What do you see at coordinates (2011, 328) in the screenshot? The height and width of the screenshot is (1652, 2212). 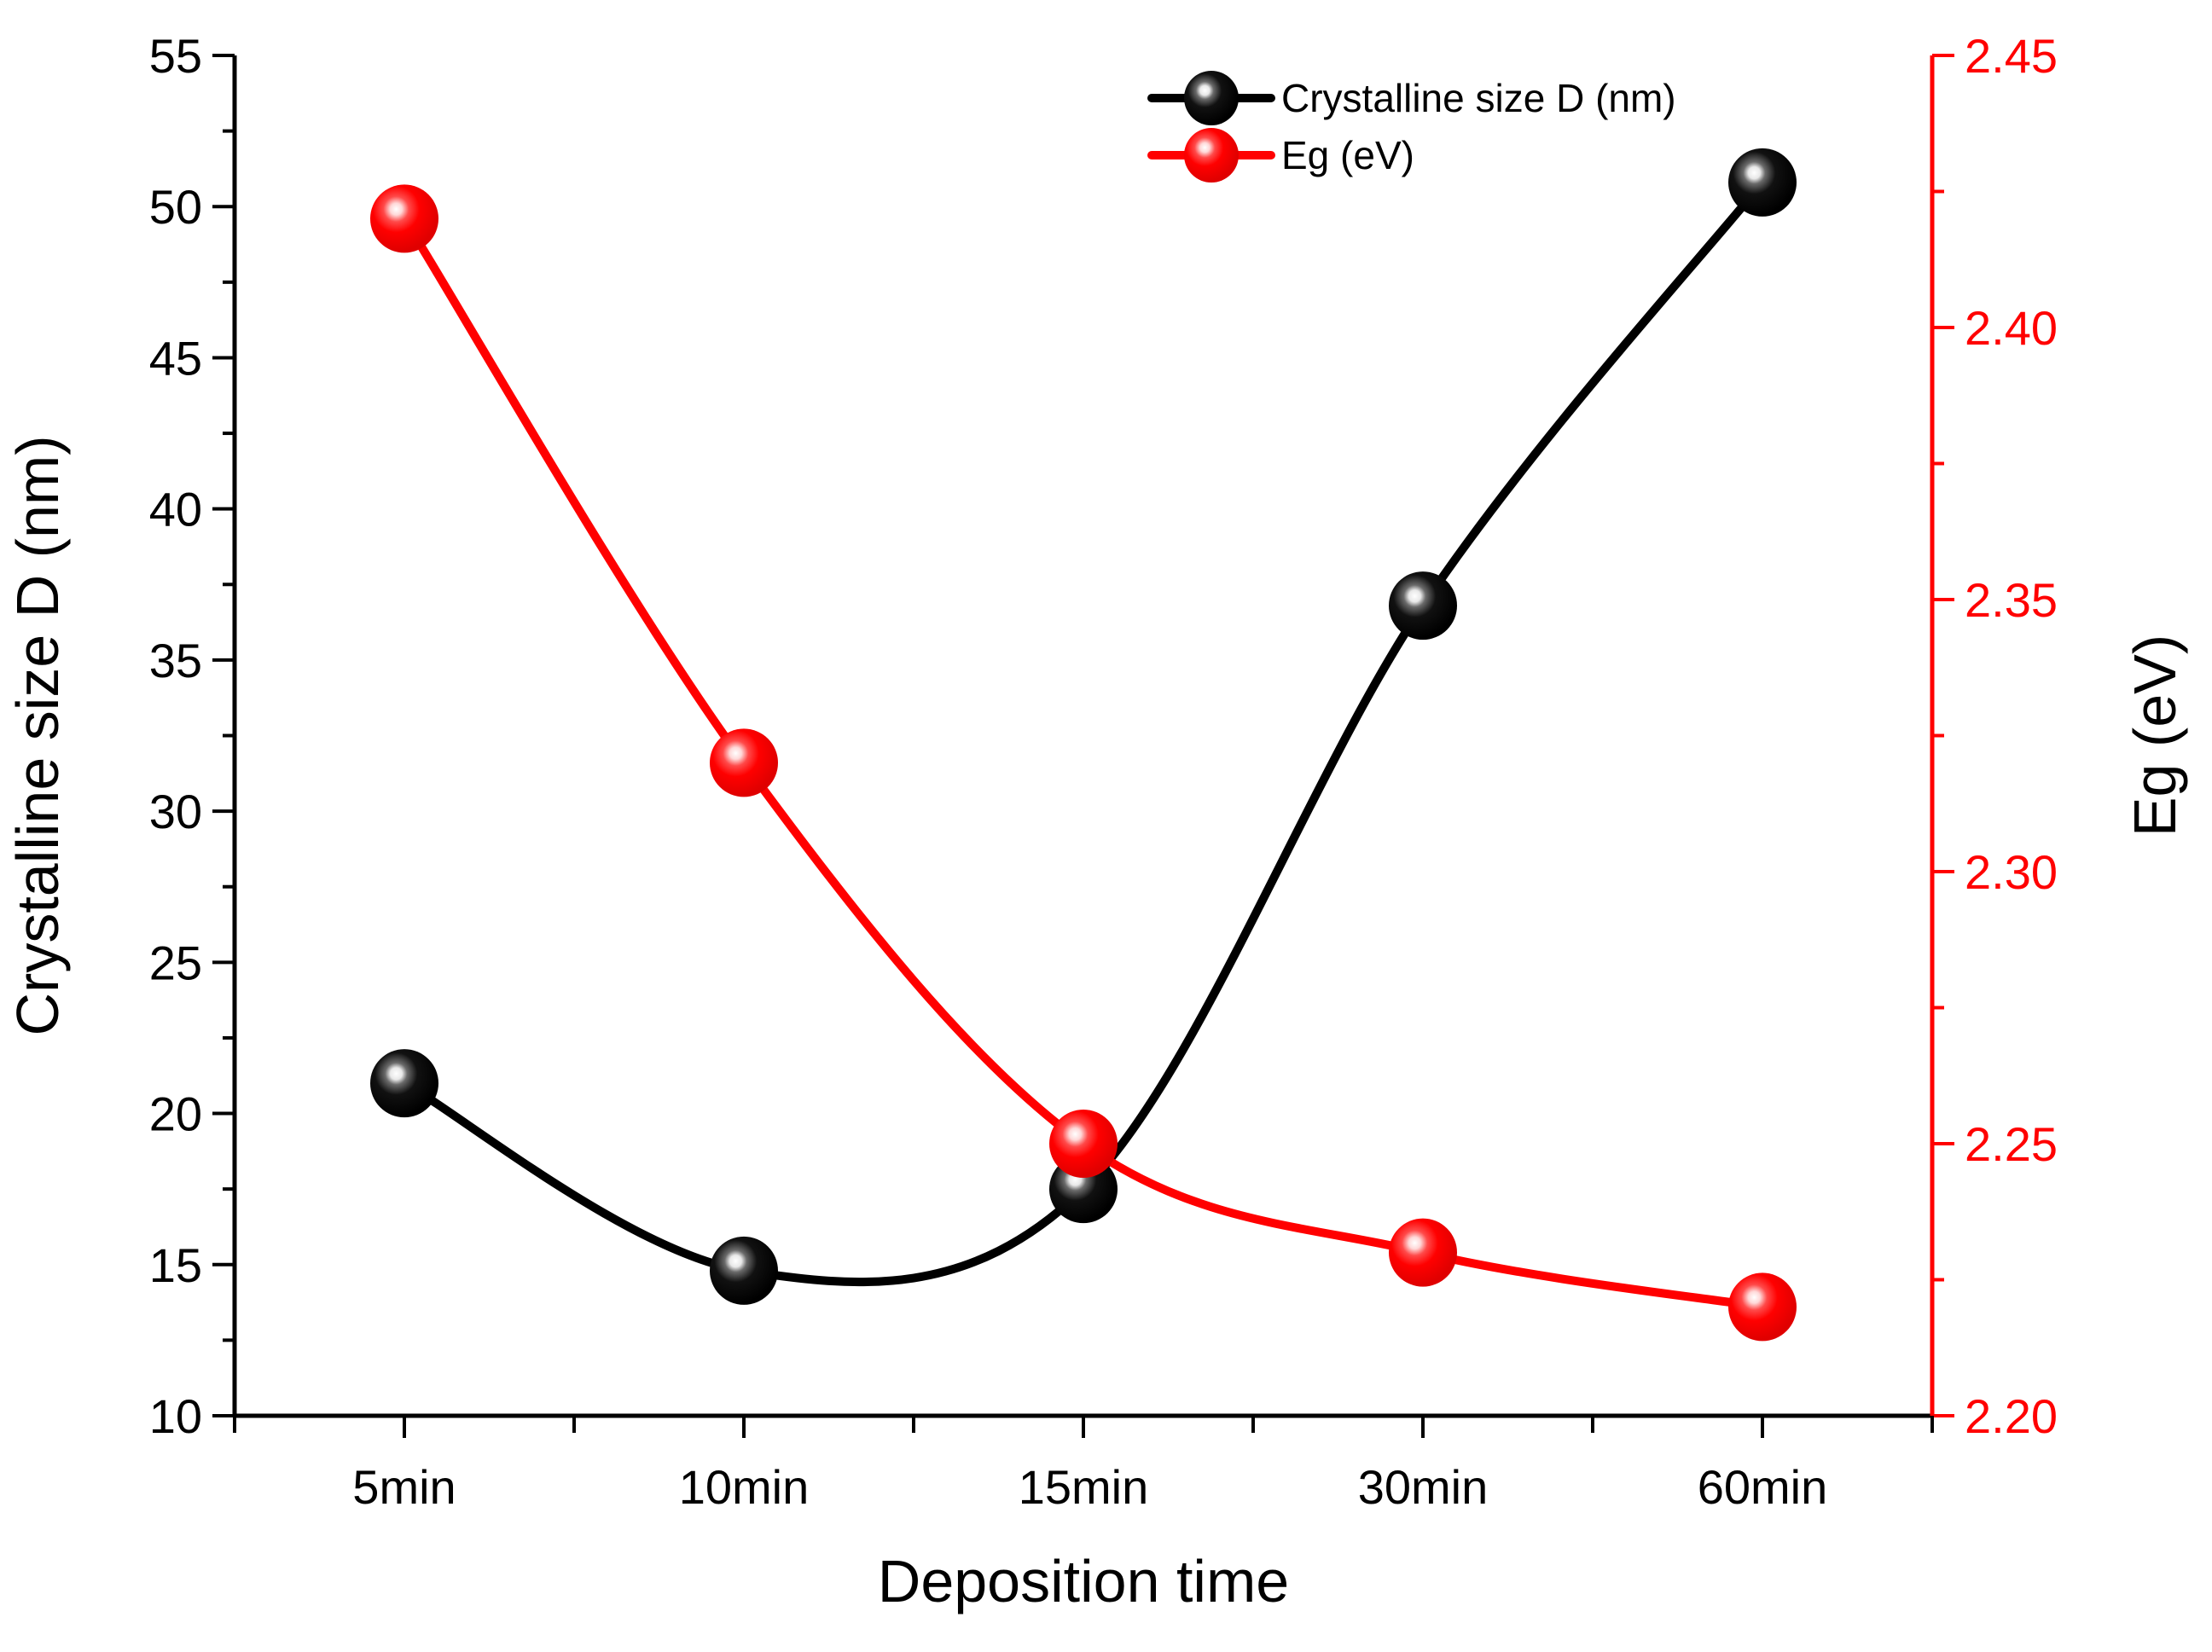 I see `y-right-tick-label: 2.40` at bounding box center [2011, 328].